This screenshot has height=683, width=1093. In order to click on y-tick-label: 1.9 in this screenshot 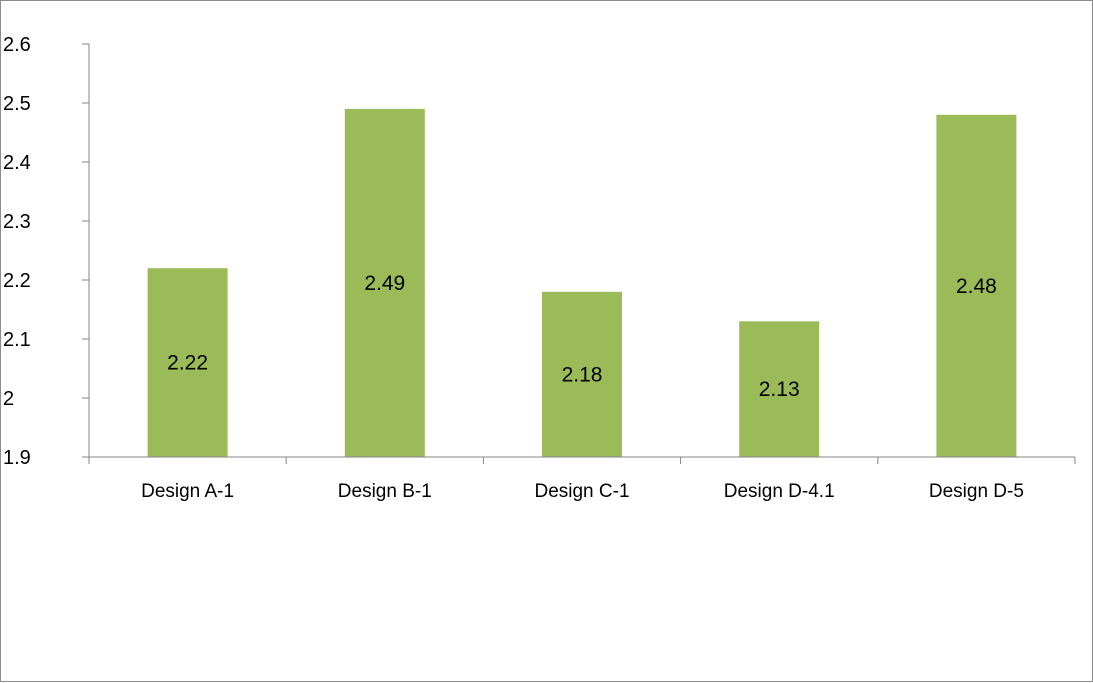, I will do `click(17, 458)`.